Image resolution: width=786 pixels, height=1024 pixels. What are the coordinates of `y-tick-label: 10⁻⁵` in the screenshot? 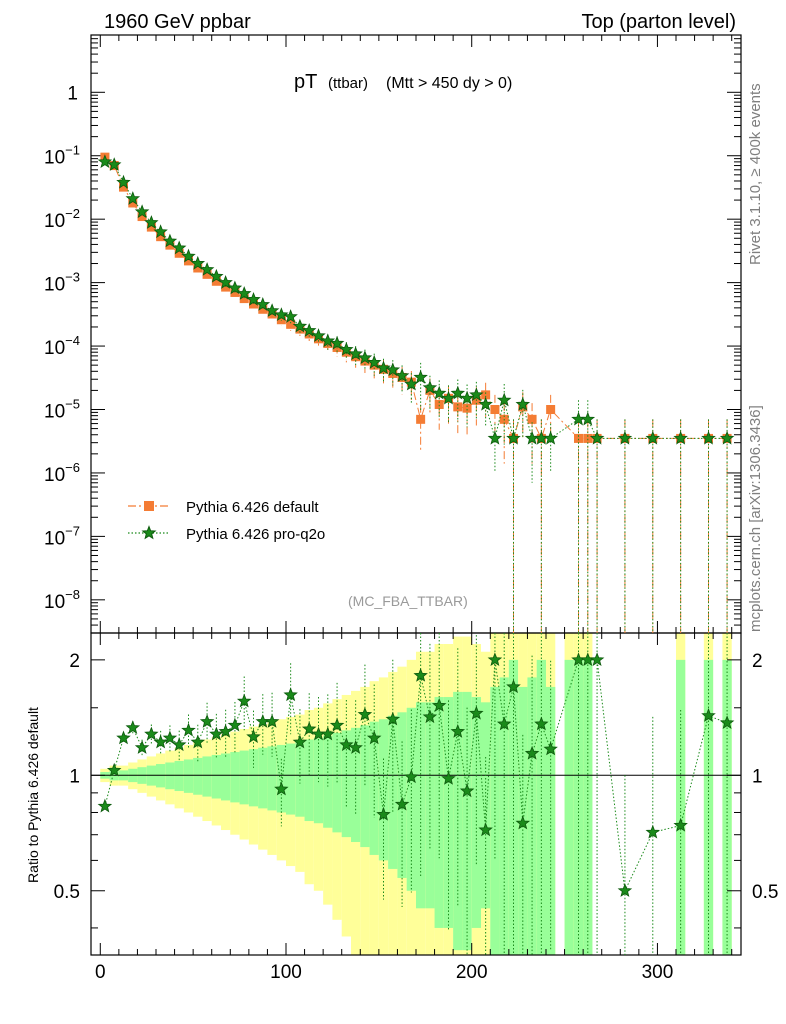 It's located at (62, 410).